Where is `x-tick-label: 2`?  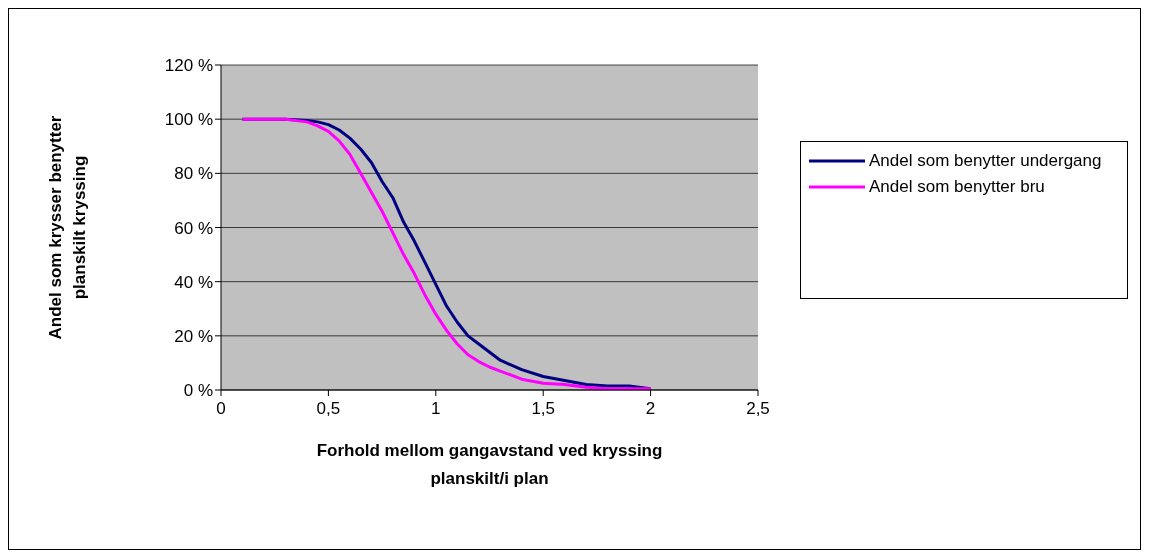
x-tick-label: 2 is located at coordinates (650, 409).